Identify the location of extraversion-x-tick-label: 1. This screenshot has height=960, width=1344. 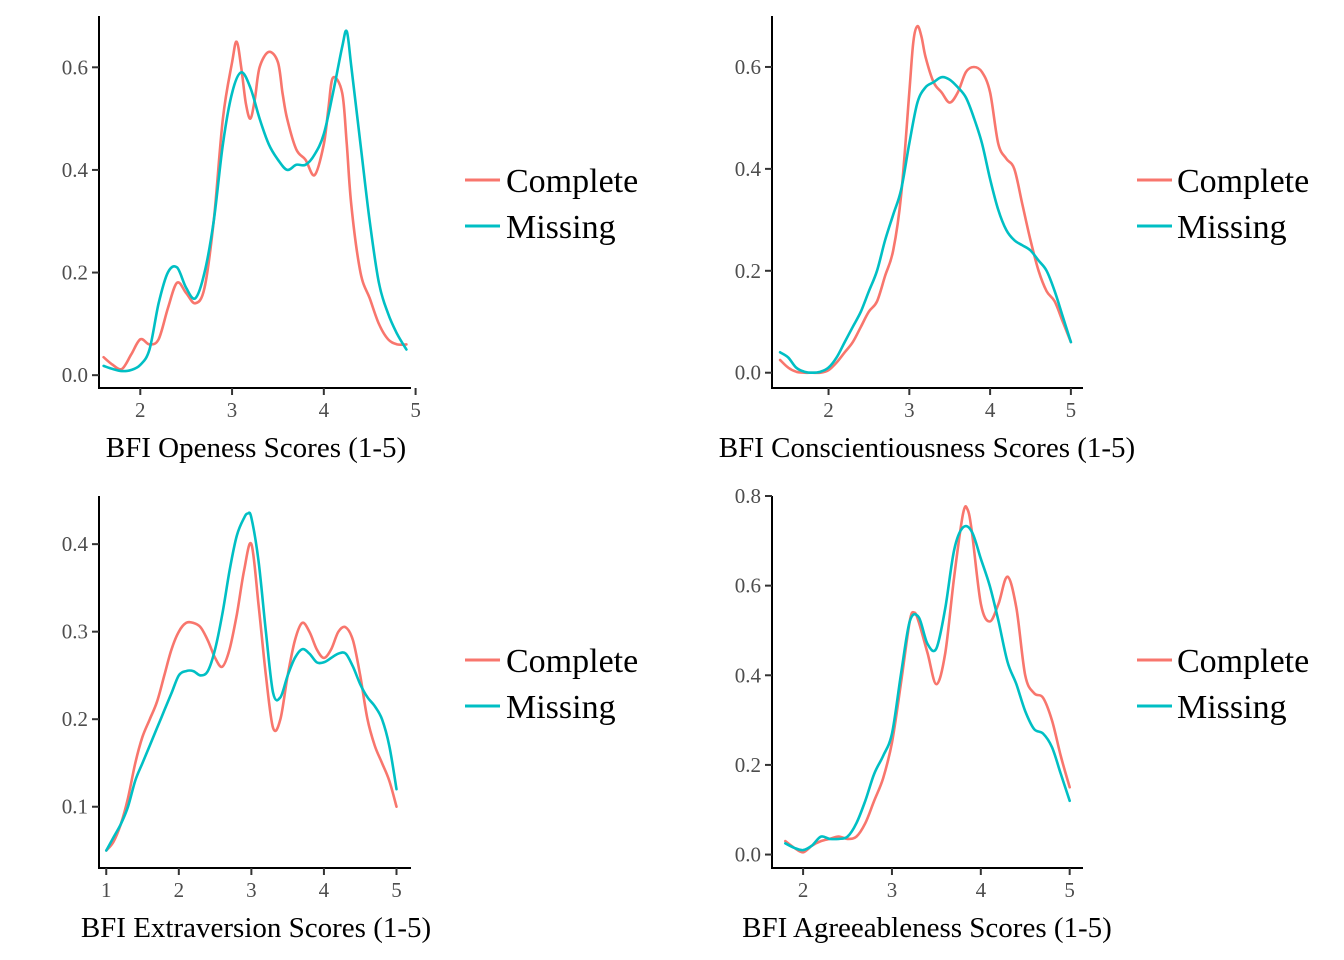
(106, 890).